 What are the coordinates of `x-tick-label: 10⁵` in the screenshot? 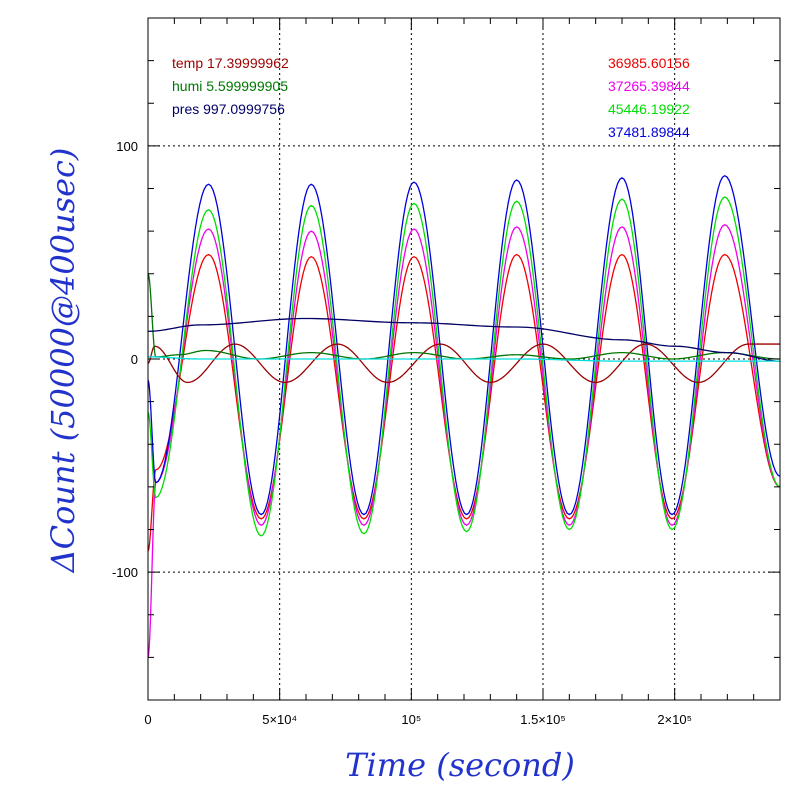 It's located at (411, 719).